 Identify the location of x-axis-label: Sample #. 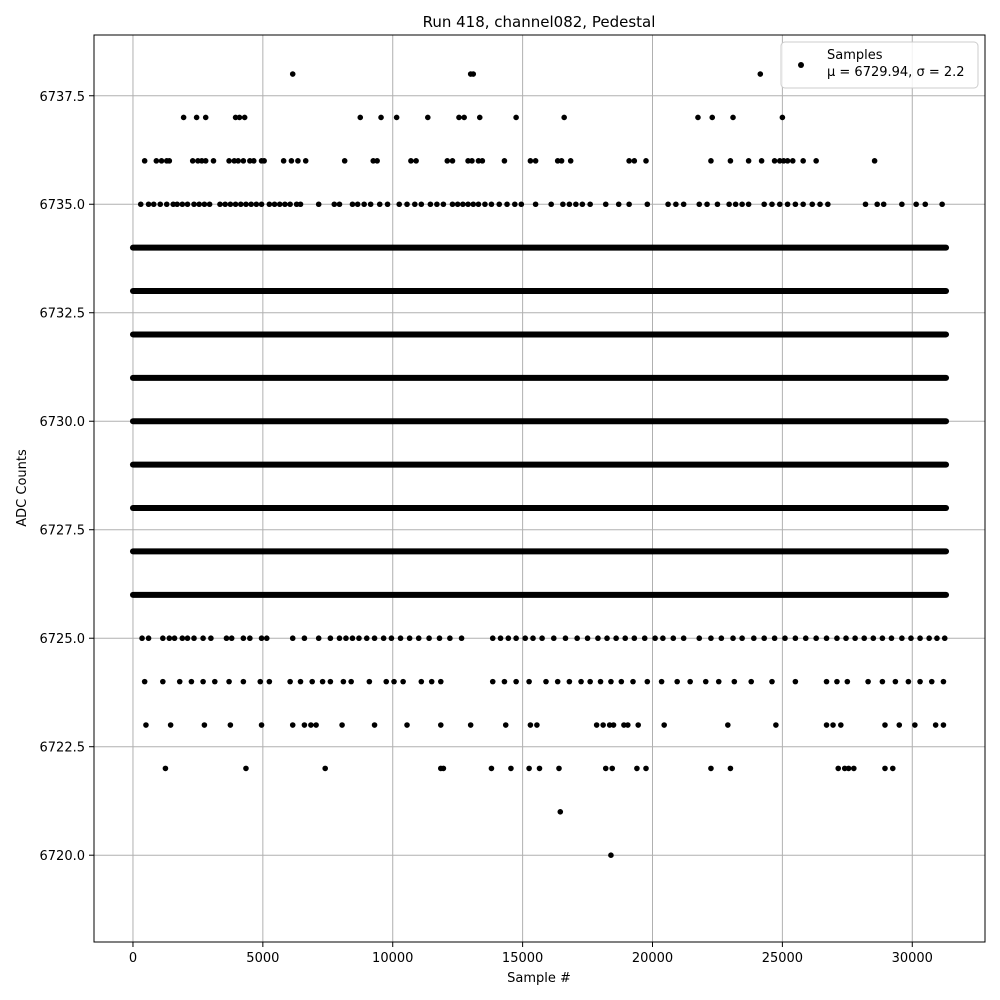
(539, 978).